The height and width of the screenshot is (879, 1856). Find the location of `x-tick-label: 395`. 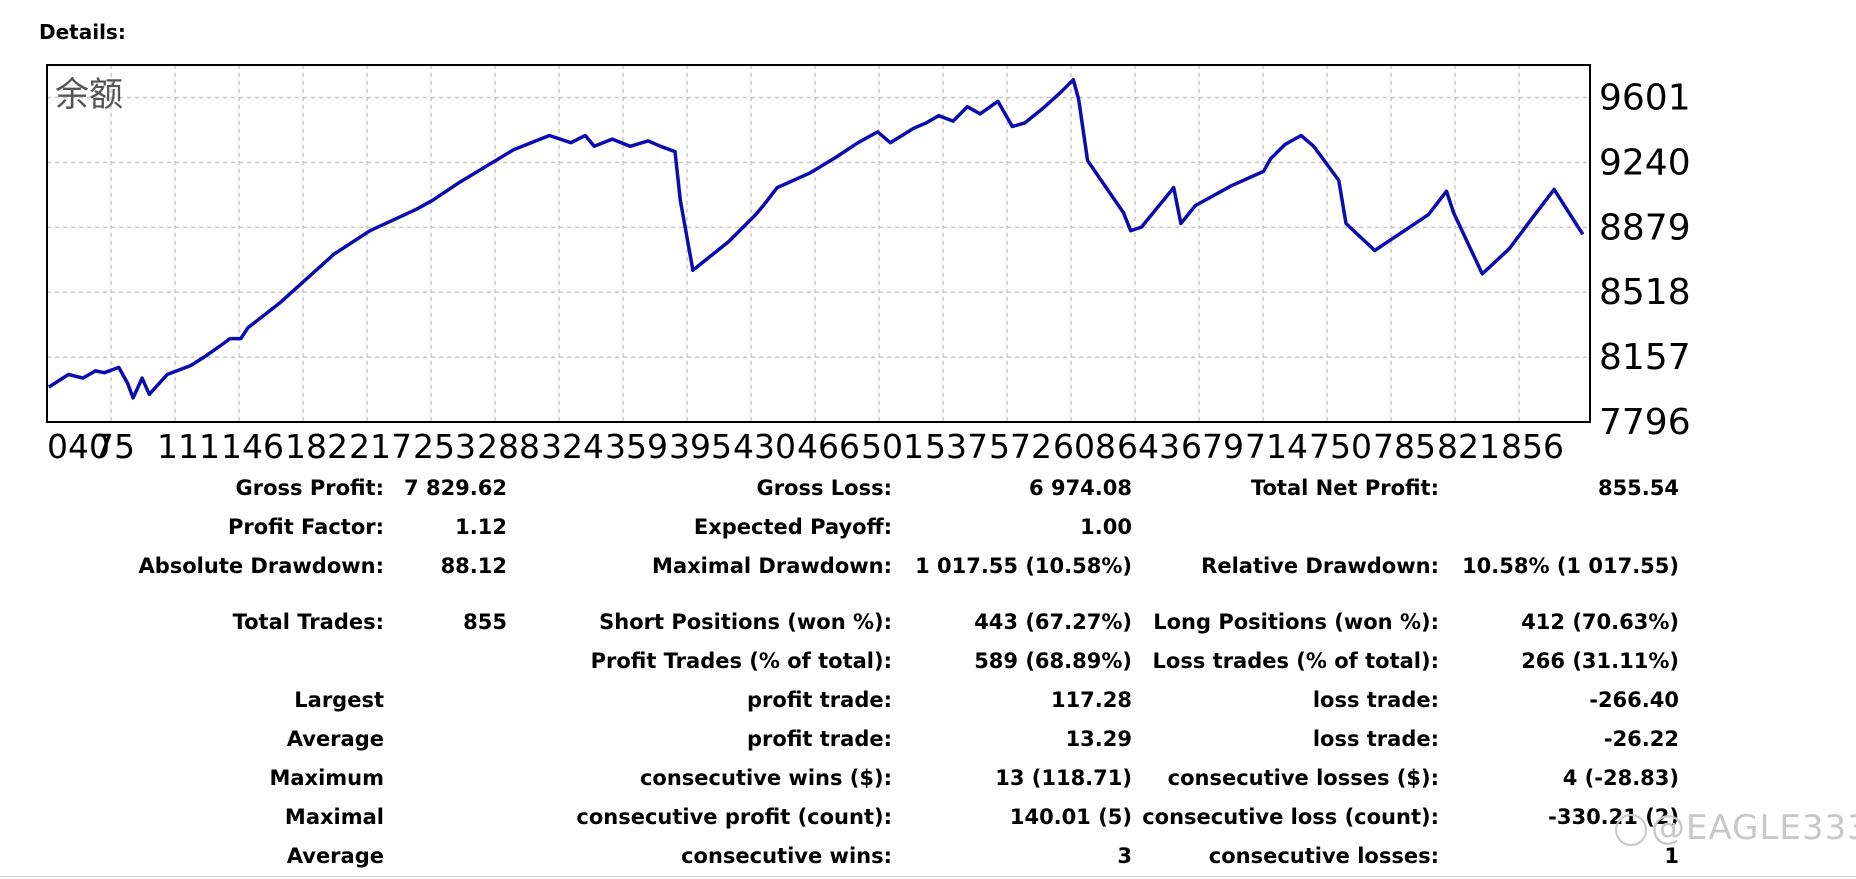

x-tick-label: 395 is located at coordinates (700, 443).